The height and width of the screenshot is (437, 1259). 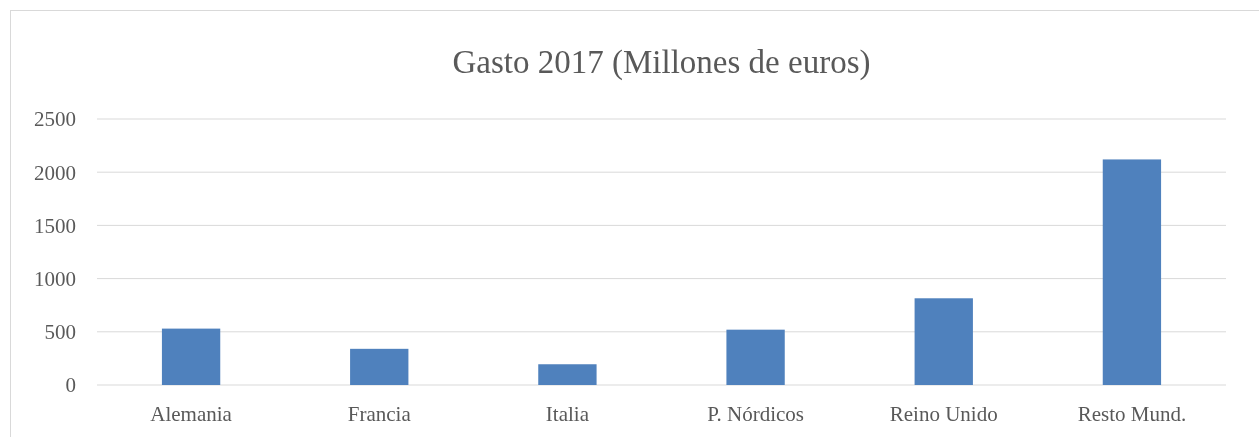 What do you see at coordinates (379, 414) in the screenshot?
I see `x-tick-label: Francia` at bounding box center [379, 414].